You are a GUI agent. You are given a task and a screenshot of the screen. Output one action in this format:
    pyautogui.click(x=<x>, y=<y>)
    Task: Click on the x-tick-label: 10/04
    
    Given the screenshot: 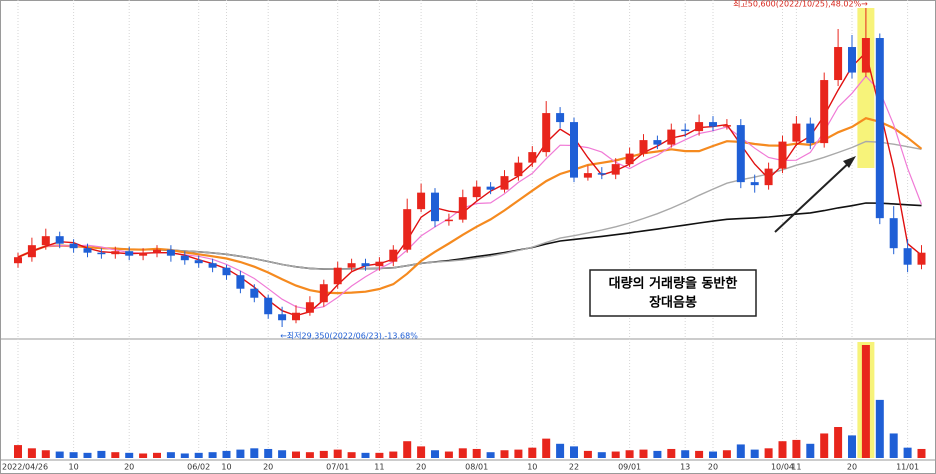 What is the action you would take?
    pyautogui.click(x=782, y=467)
    